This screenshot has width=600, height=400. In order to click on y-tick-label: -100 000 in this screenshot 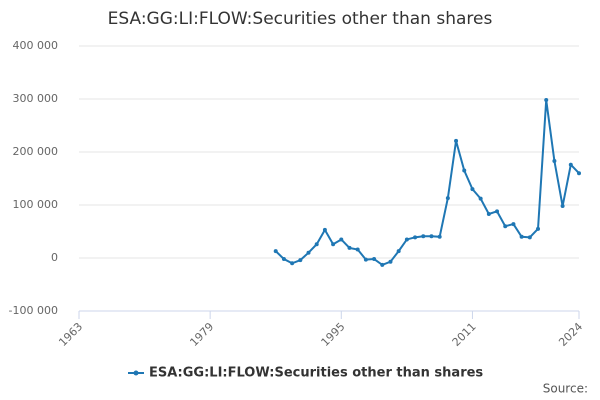, I will do `click(33, 310)`.